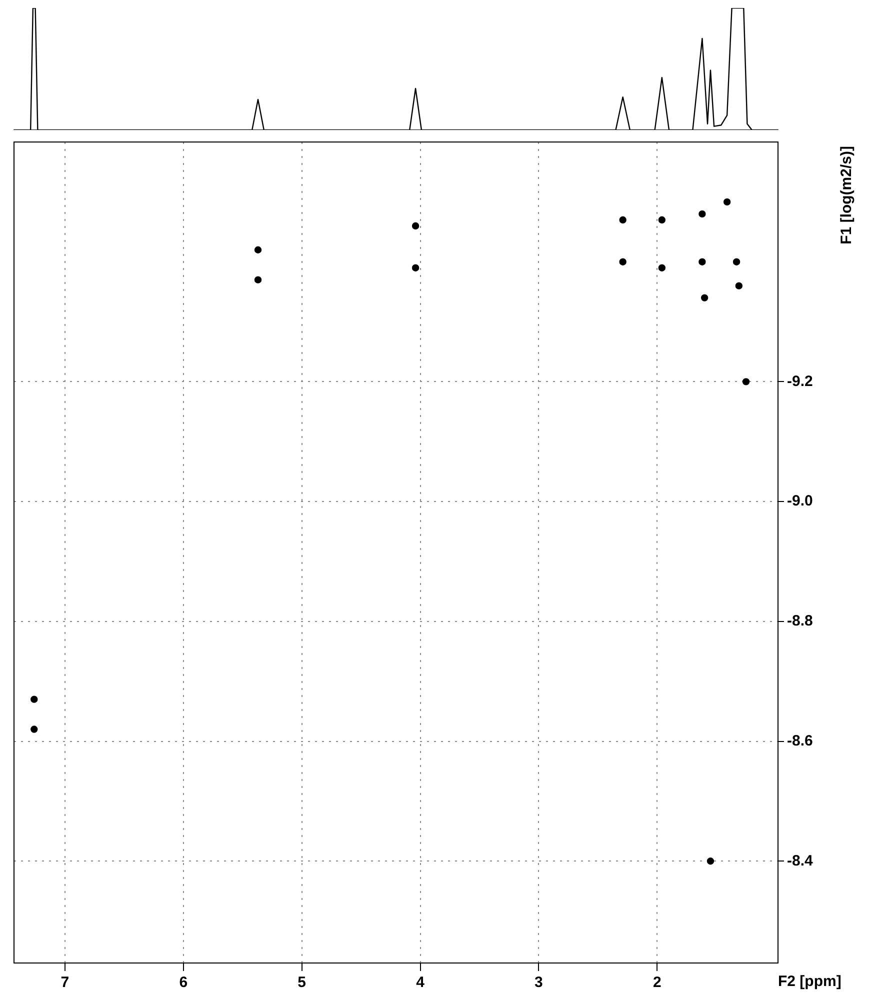 Image resolution: width=884 pixels, height=999 pixels. What do you see at coordinates (800, 381) in the screenshot?
I see `y-tick-label: -9.2` at bounding box center [800, 381].